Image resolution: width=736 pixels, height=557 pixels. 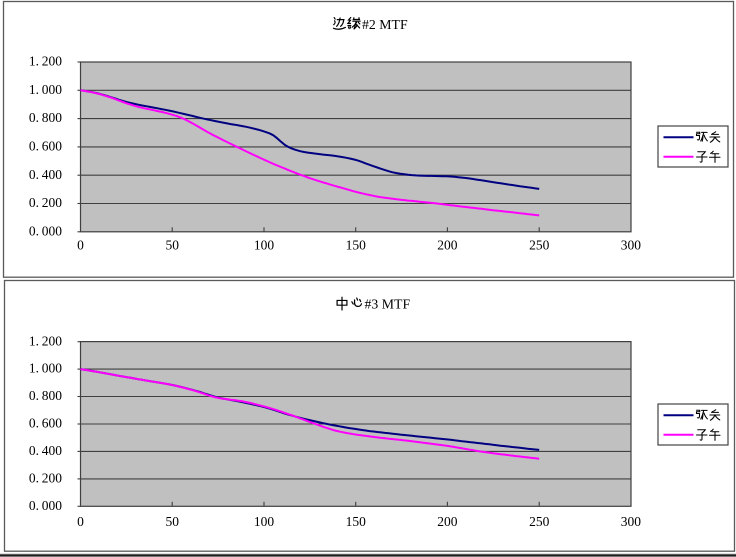 I want to click on svg-text: #3 MTF, so click(x=388, y=304).